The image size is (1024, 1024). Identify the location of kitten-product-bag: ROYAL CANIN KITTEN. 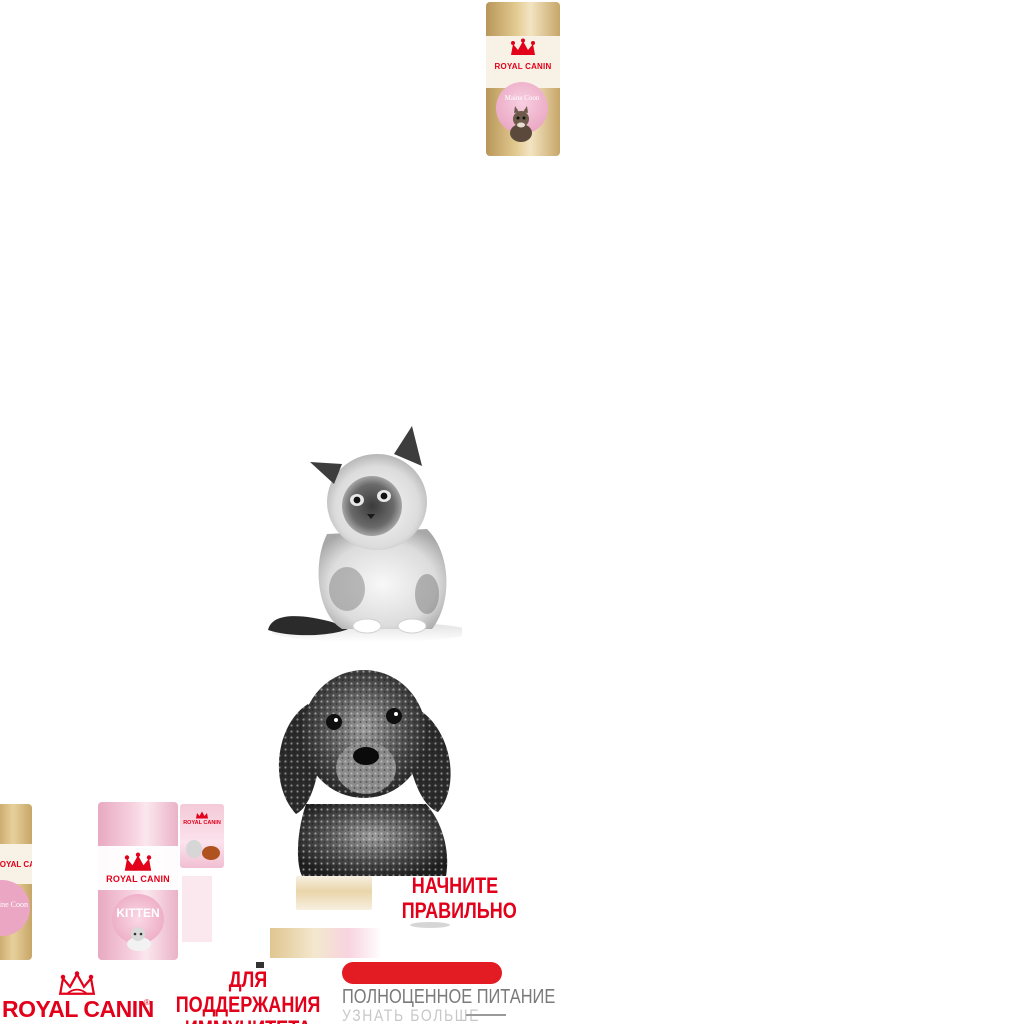
(138, 881).